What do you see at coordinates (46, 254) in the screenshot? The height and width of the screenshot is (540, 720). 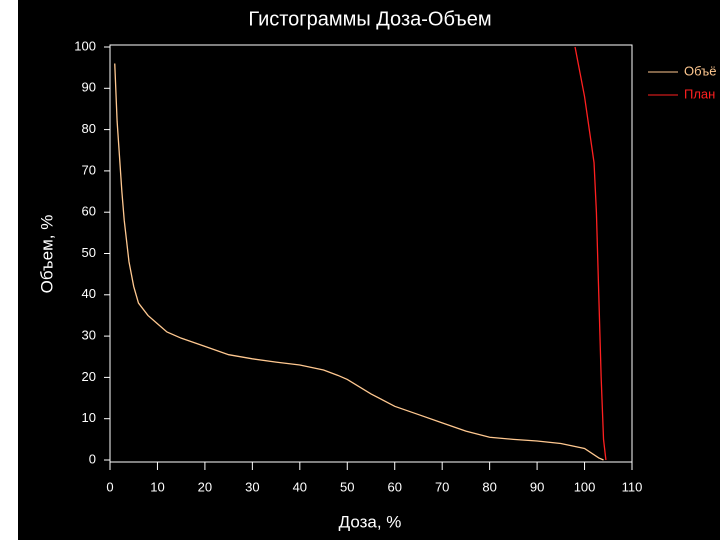 I see `y-axis-label: Объем, %` at bounding box center [46, 254].